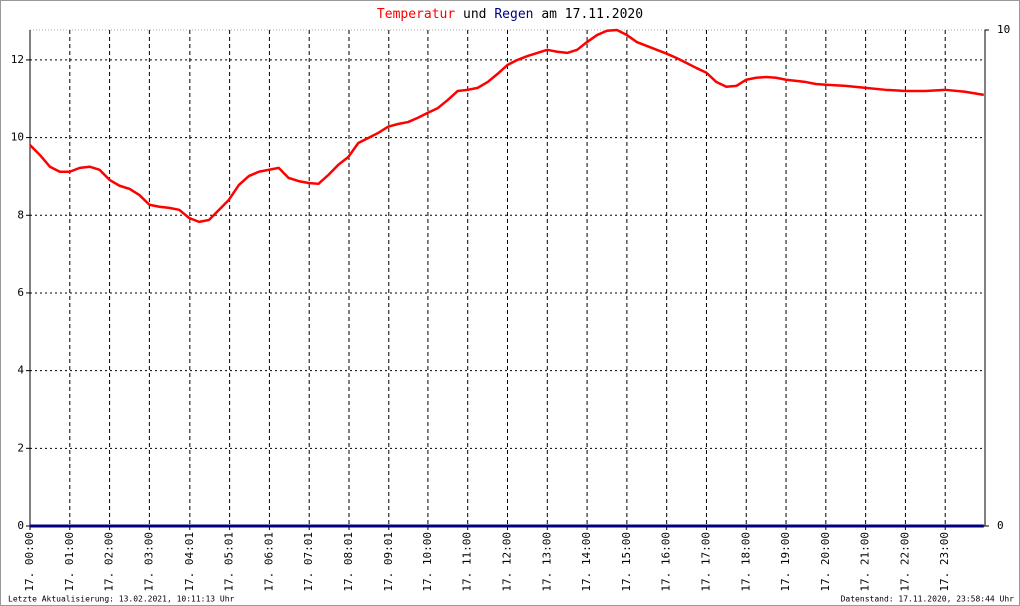  Describe the element at coordinates (546, 562) in the screenshot. I see `x-tick-label: 17. 13:00` at that location.